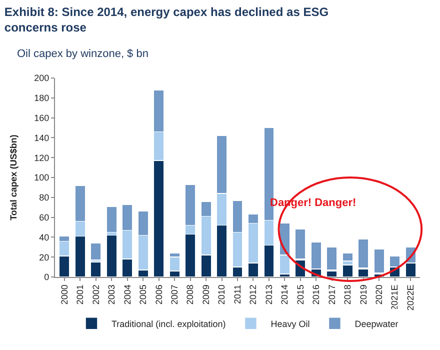 This screenshot has height=350, width=440. Describe the element at coordinates (95, 294) in the screenshot. I see `x-tick-label: 2002` at that location.